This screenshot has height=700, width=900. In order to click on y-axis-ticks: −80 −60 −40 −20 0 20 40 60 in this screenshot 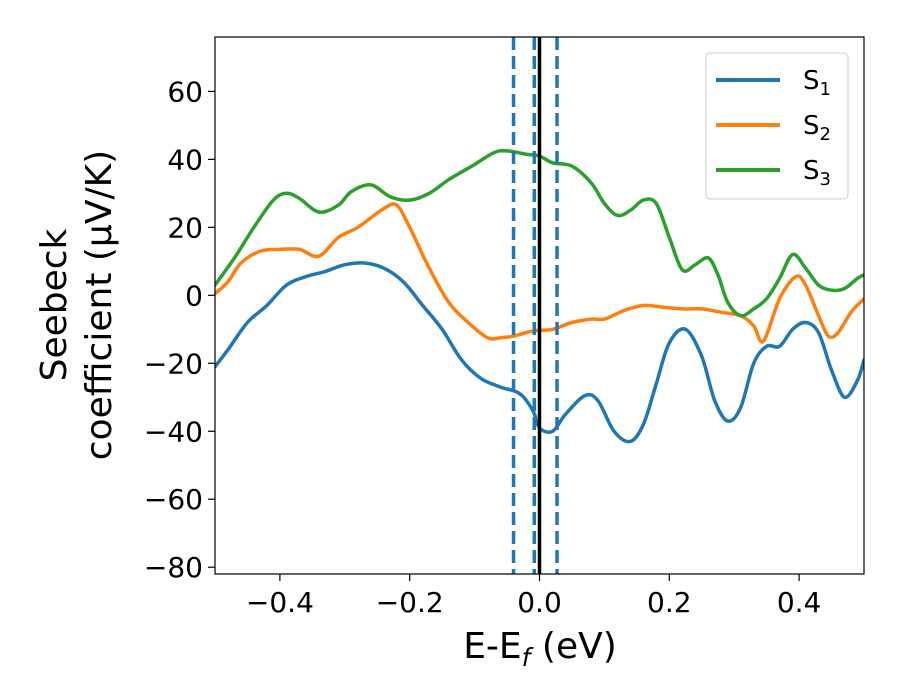, I will do `click(179, 329)`.